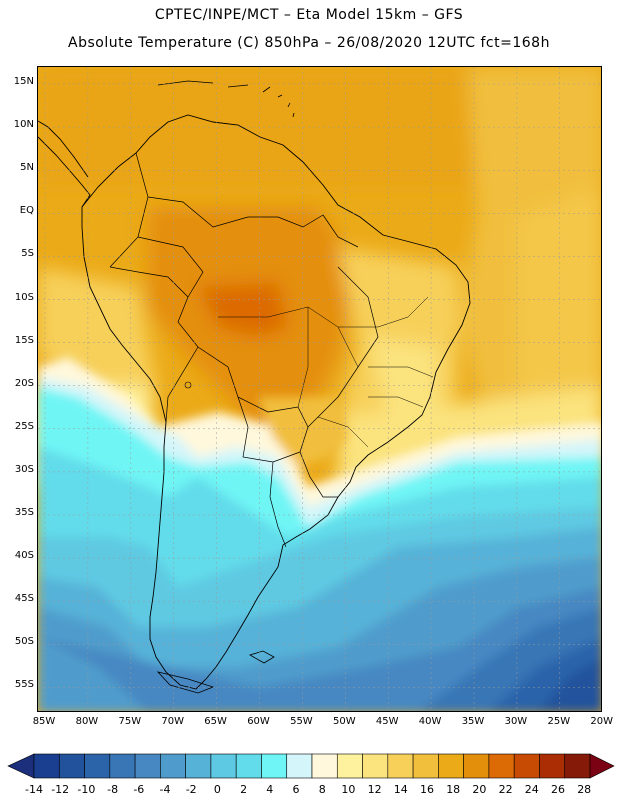 Image resolution: width=618 pixels, height=800 pixels. What do you see at coordinates (559, 721) in the screenshot?
I see `lon-label: 25W` at bounding box center [559, 721].